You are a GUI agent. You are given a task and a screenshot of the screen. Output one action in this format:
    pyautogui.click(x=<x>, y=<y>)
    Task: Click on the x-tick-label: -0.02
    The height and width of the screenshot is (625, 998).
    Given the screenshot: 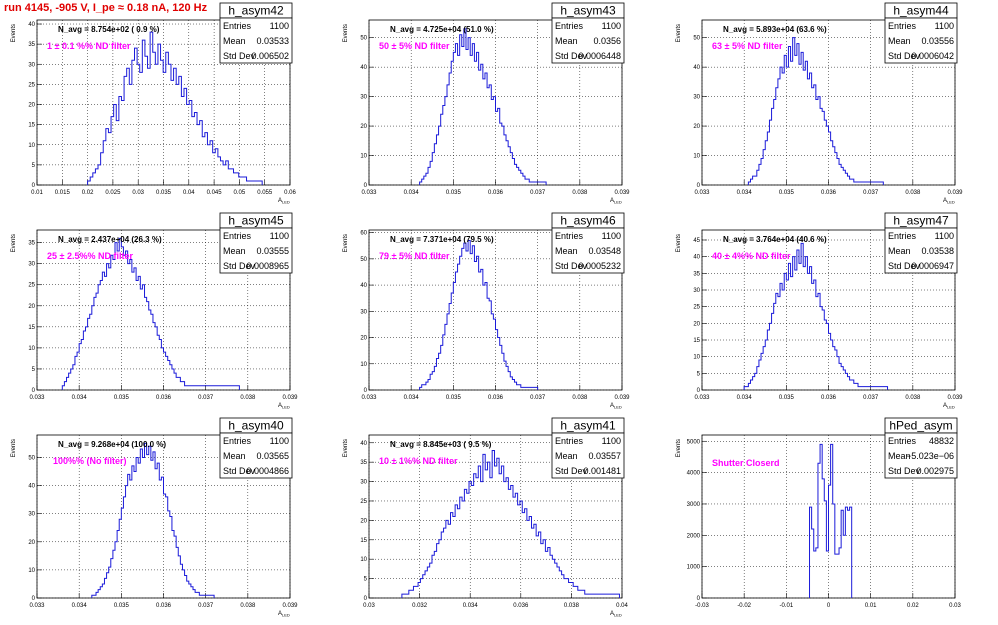 What is the action you would take?
    pyautogui.click(x=744, y=606)
    